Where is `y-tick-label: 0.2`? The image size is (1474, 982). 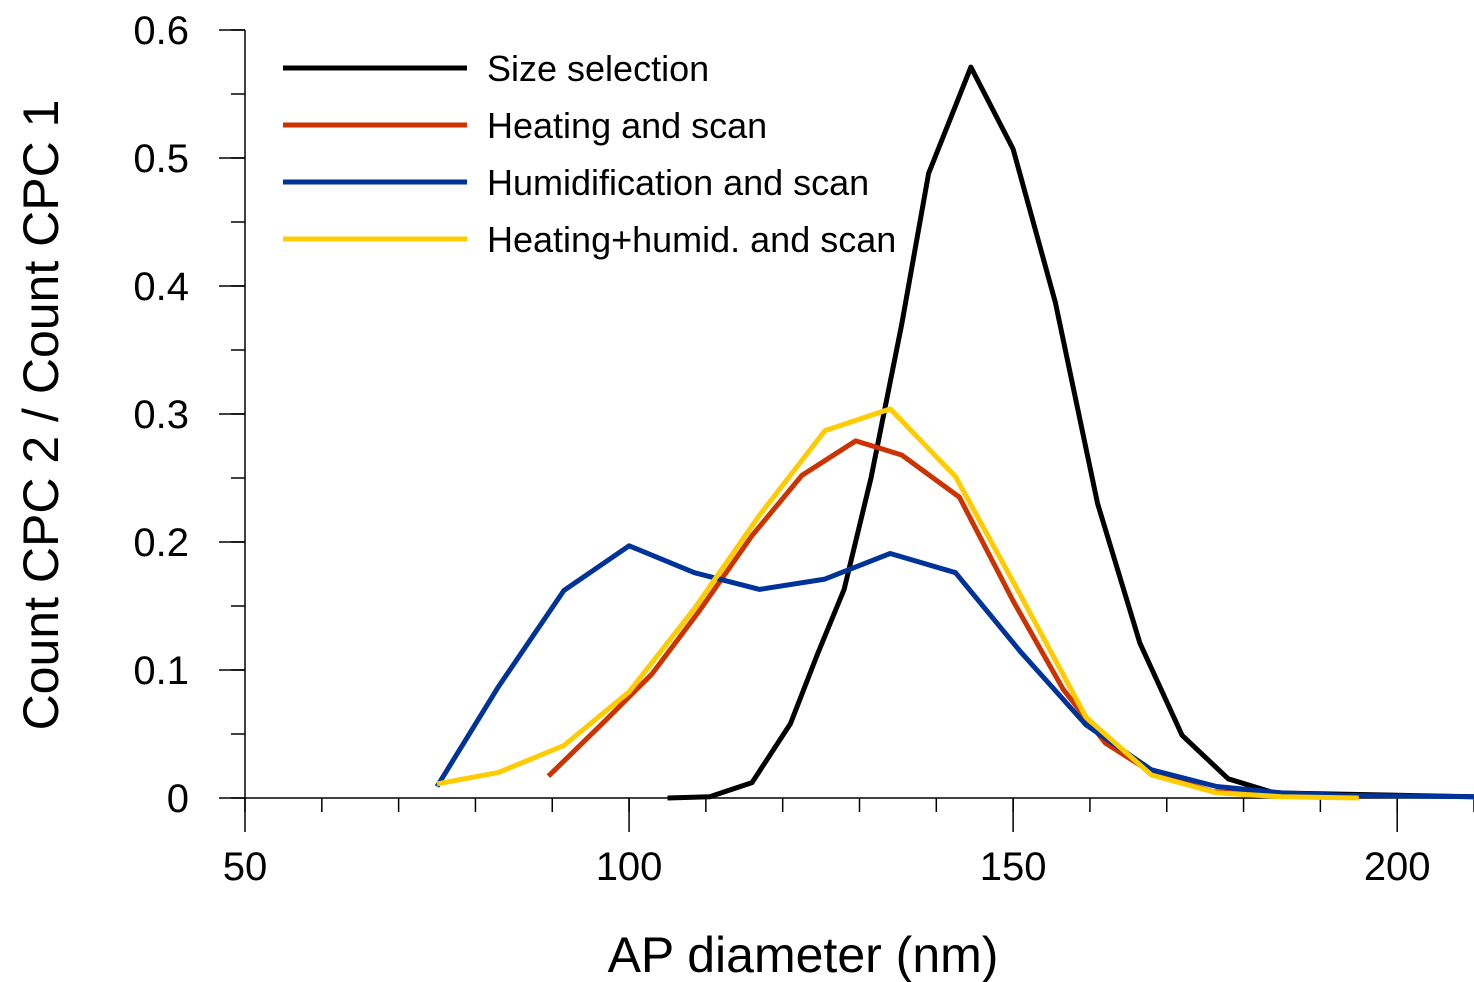 y-tick-label: 0.2 is located at coordinates (161, 543).